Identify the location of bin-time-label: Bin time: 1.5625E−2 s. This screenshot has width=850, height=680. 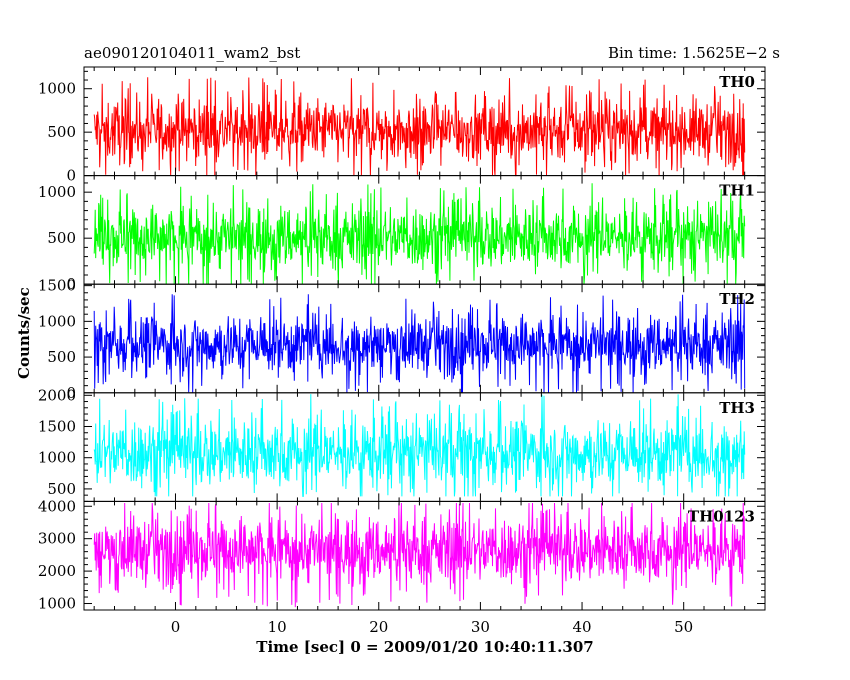
(693, 53).